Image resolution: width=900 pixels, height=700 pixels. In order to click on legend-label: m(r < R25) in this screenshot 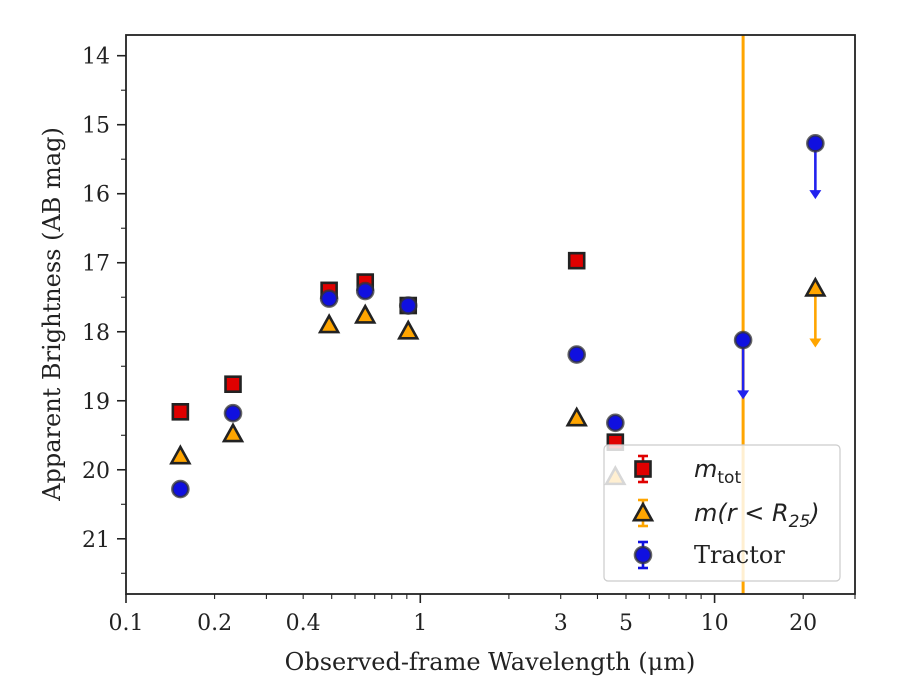, I will do `click(757, 515)`.